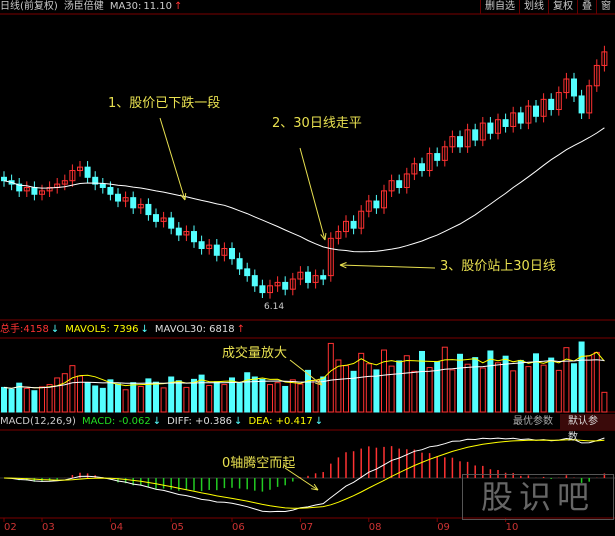 Image resolution: width=615 pixels, height=536 pixels. Describe the element at coordinates (240, 329) in the screenshot. I see `up-arrow-icon: ↑` at that location.